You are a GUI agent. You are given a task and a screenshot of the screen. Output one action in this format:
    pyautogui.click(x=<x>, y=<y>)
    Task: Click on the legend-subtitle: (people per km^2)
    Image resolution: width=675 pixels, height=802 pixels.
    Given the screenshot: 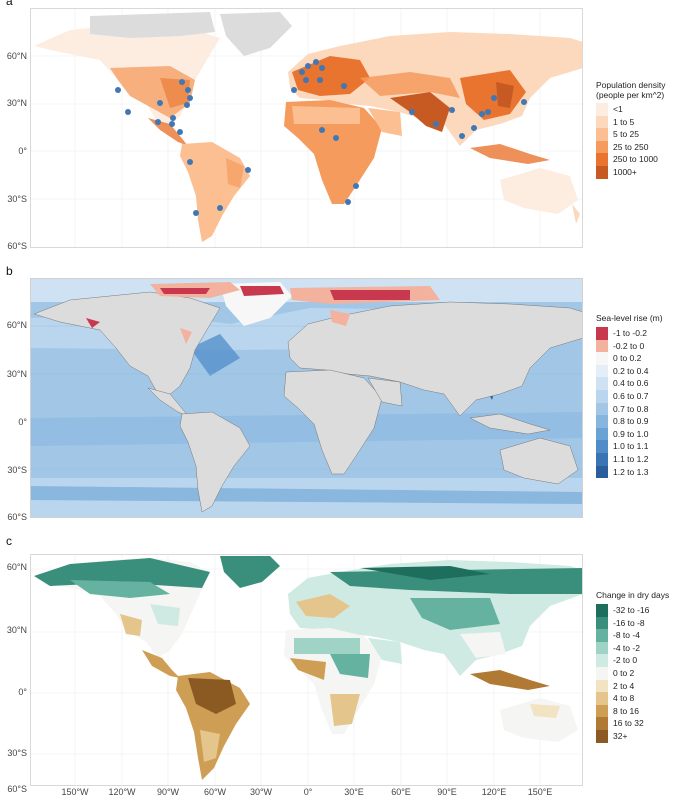 What is the action you would take?
    pyautogui.click(x=630, y=95)
    